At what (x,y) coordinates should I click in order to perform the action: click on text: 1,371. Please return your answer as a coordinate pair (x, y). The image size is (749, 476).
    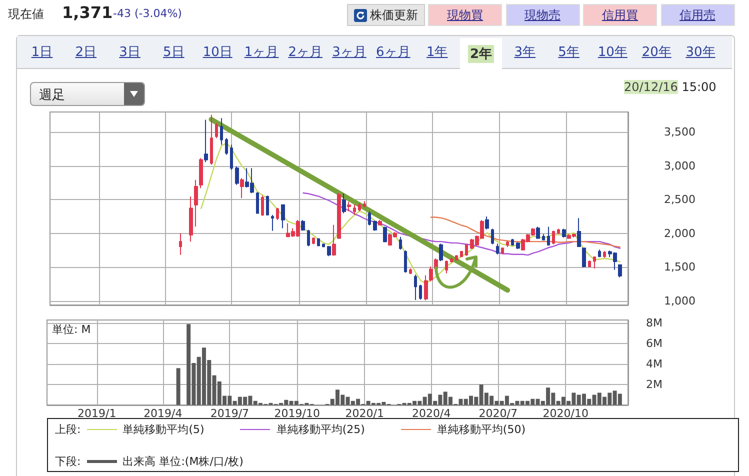
    Looking at the image, I should click on (87, 12).